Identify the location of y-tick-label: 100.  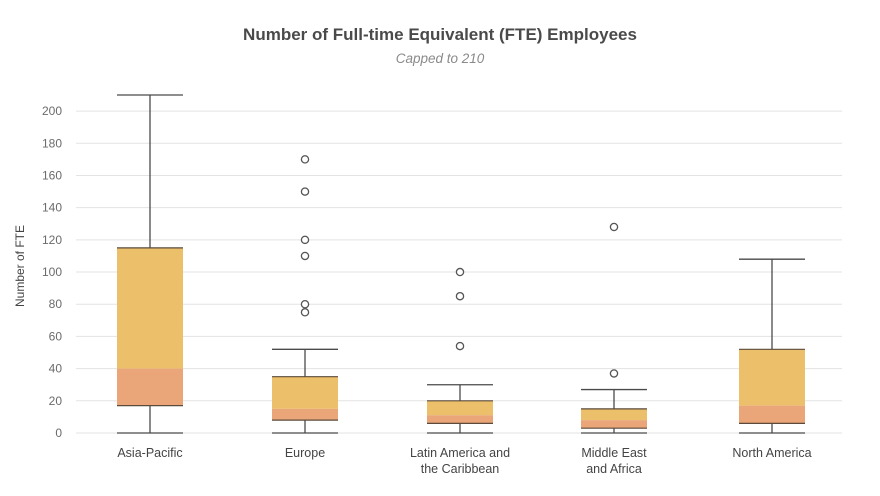
(52, 272).